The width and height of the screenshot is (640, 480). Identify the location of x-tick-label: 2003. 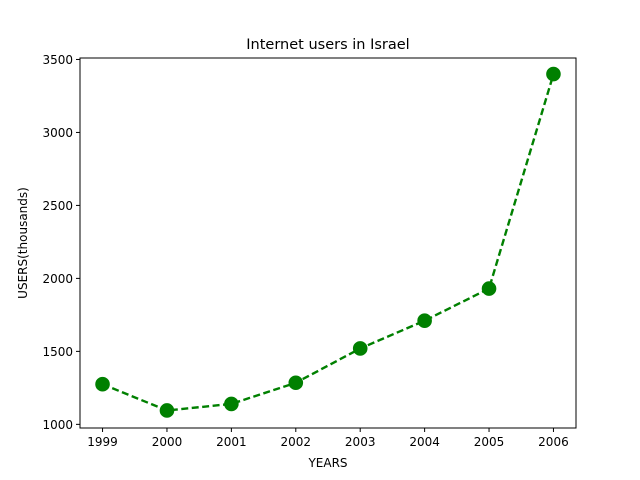
(360, 442).